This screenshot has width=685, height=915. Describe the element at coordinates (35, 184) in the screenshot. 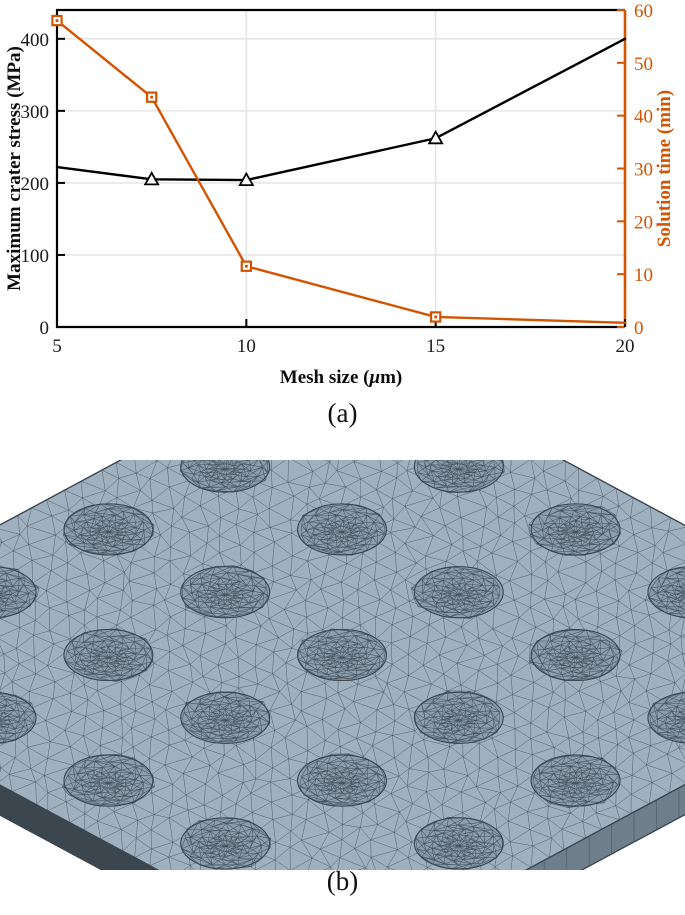

I see `tick-label-left-axis: 200` at that location.